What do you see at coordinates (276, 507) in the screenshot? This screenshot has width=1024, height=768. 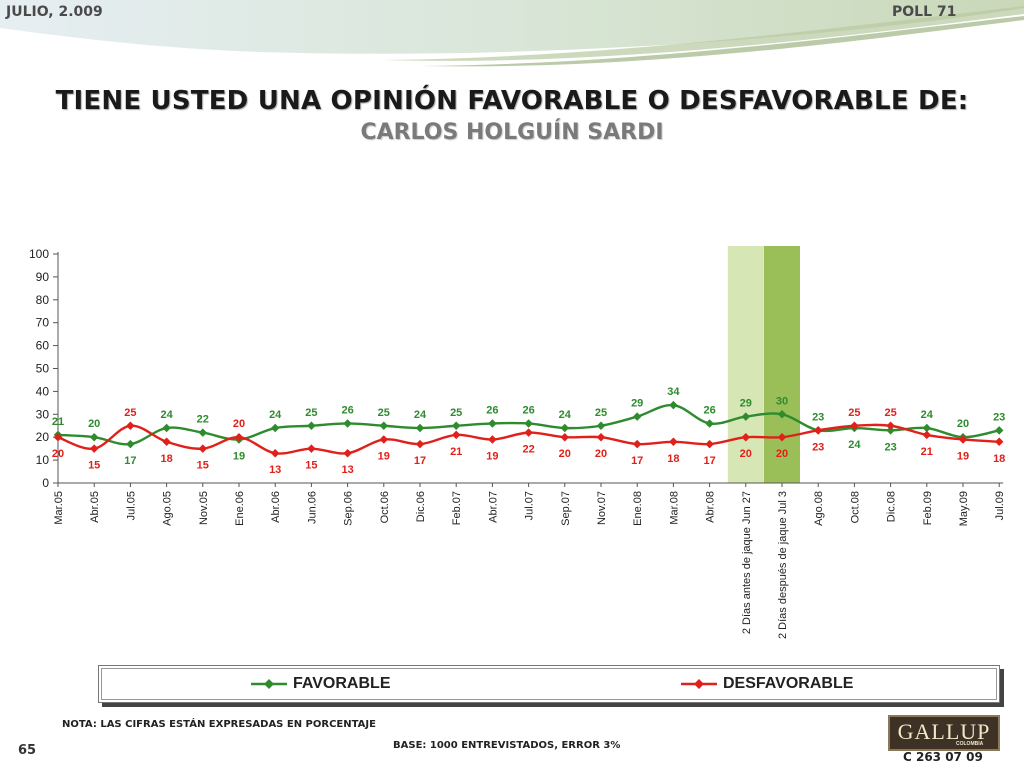 I see `x-tick-label-6: Abr.06` at bounding box center [276, 507].